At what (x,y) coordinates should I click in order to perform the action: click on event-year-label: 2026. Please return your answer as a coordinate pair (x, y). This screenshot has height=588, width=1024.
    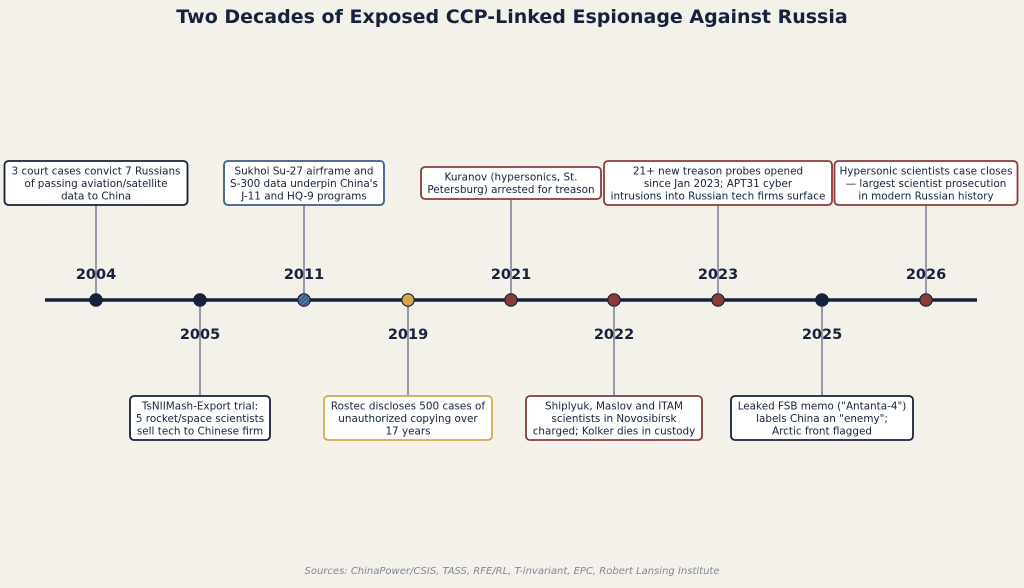
    Looking at the image, I should click on (926, 275).